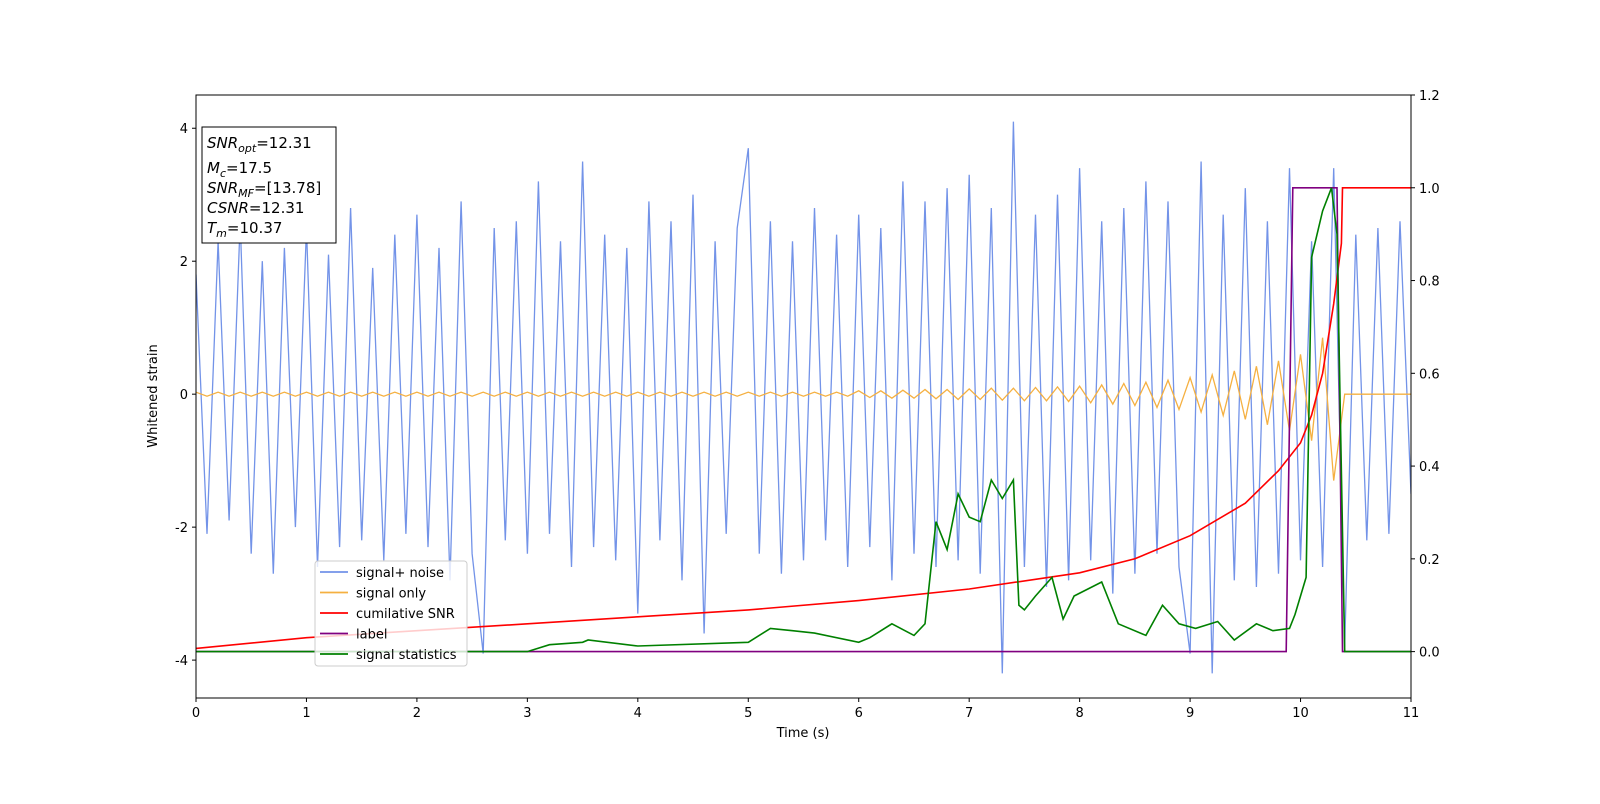  What do you see at coordinates (196, 713) in the screenshot?
I see `x-tick-label: 0` at bounding box center [196, 713].